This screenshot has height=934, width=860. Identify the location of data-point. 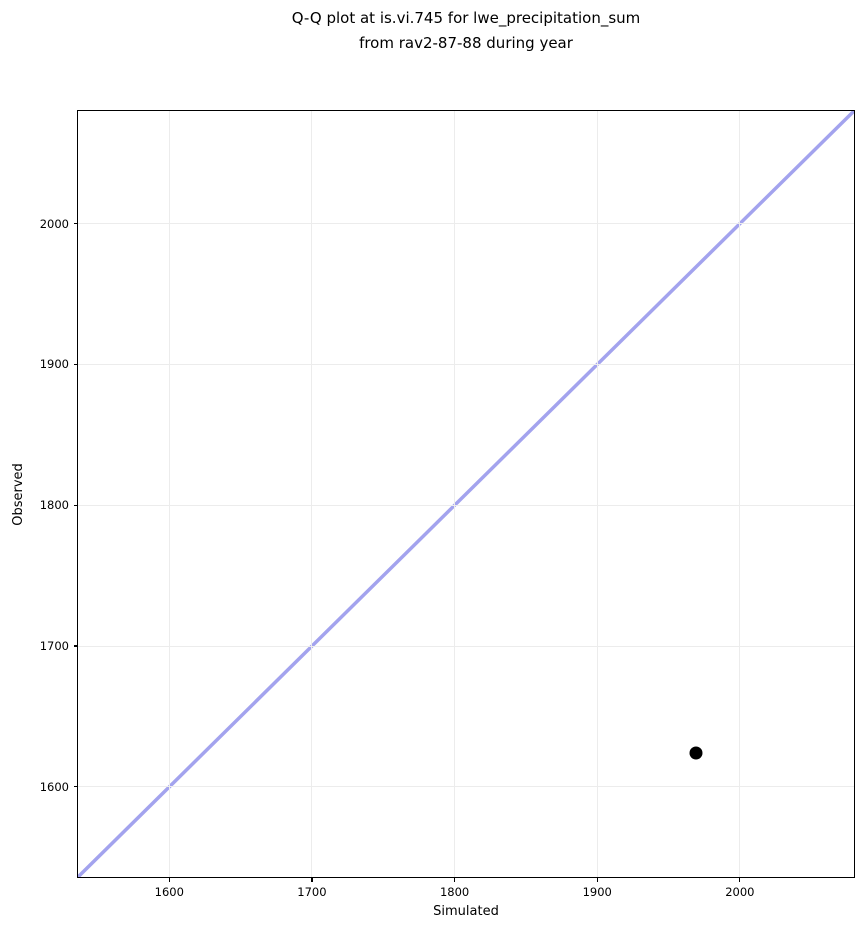
(696, 753).